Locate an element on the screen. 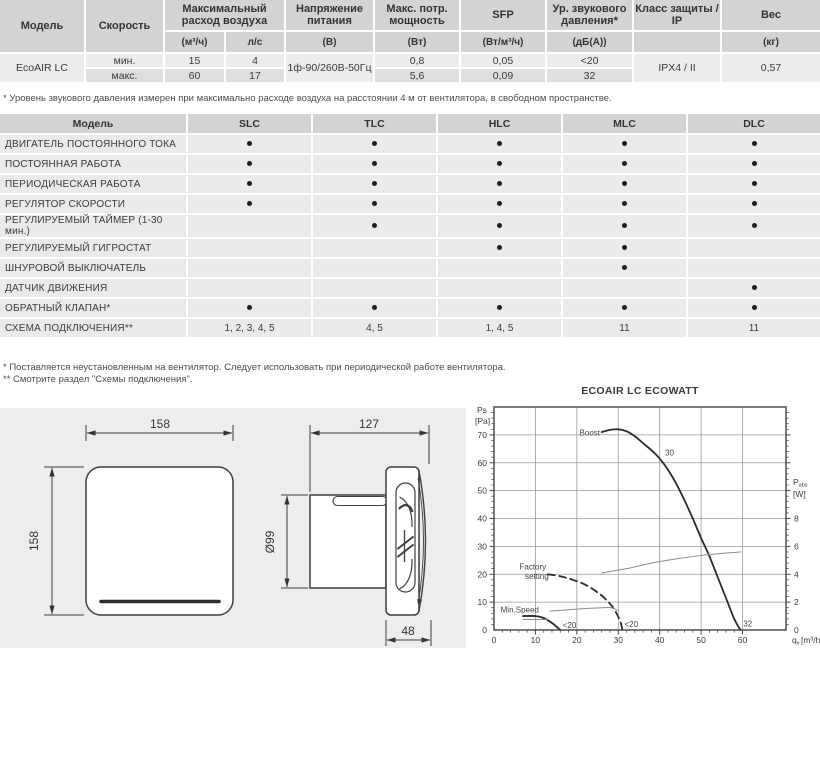  airflow-min-ls: 4 is located at coordinates (255, 60).